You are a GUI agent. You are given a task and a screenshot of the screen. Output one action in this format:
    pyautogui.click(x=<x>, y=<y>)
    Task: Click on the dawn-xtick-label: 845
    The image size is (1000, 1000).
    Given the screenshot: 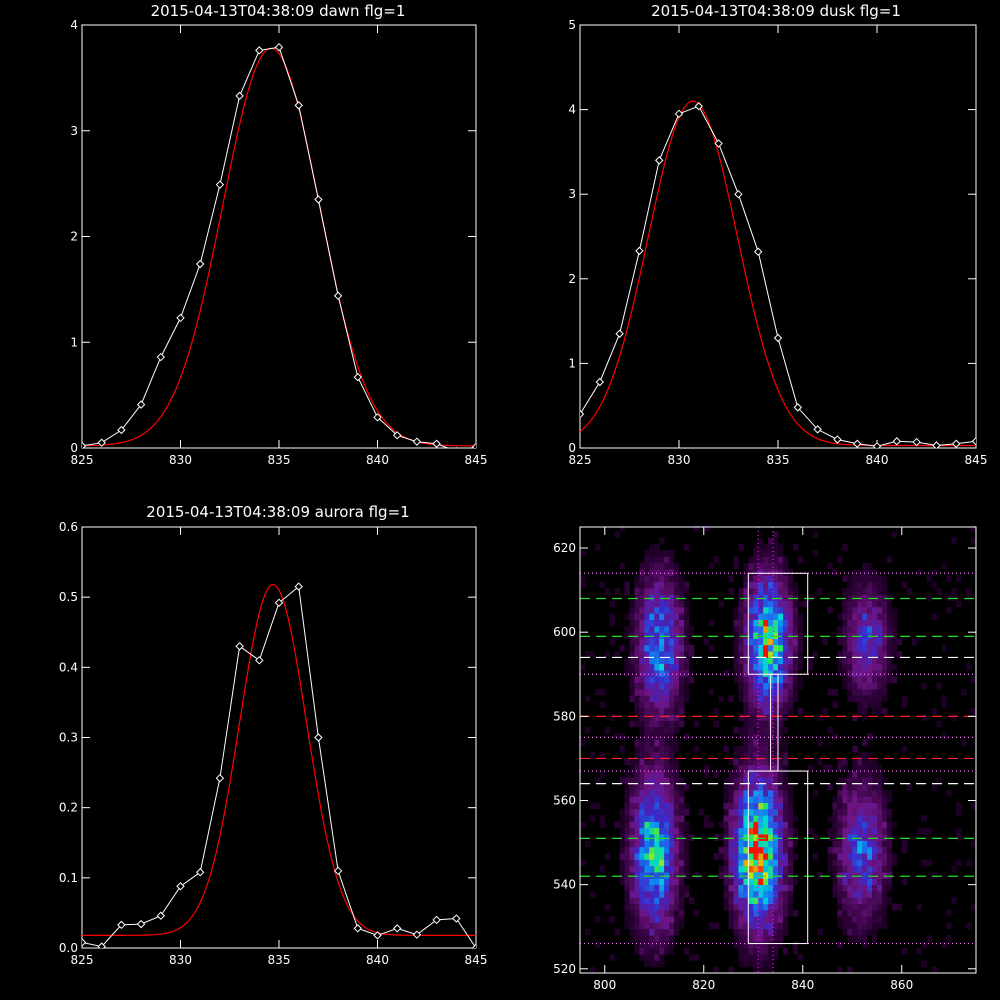 What is the action you would take?
    pyautogui.click(x=476, y=460)
    